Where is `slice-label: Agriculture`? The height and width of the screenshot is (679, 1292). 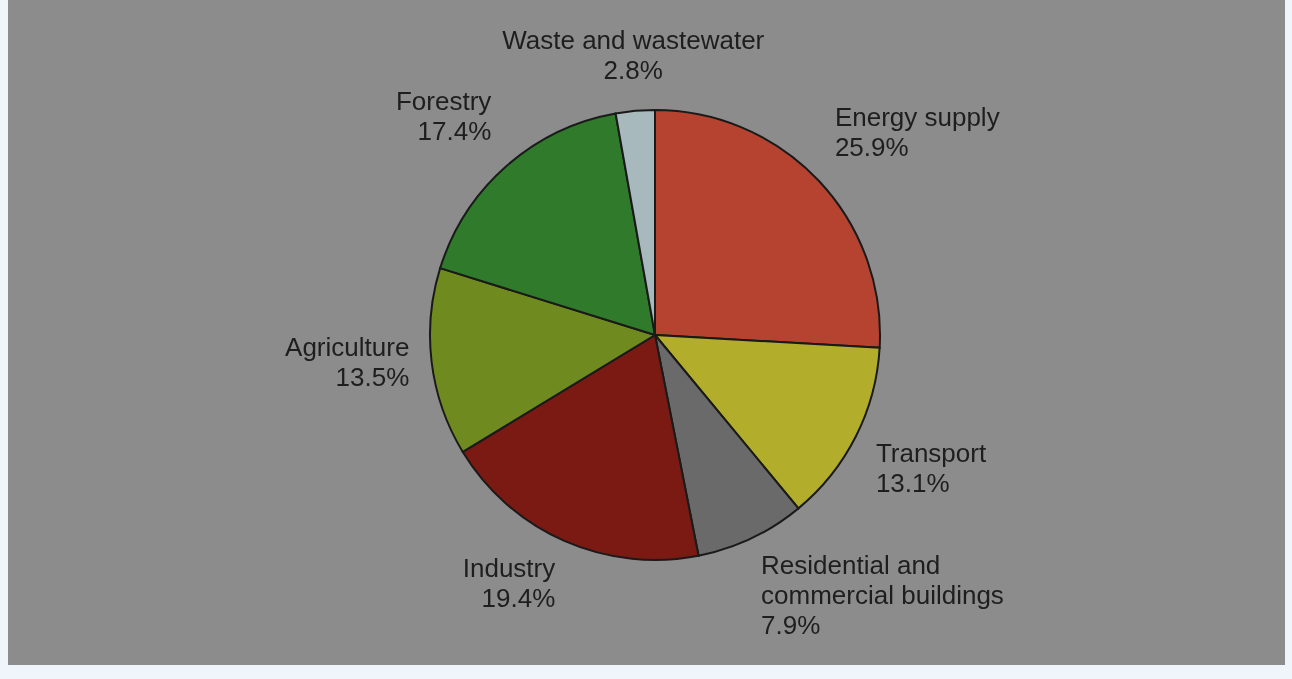
slice-label: Agriculture is located at coordinates (347, 347).